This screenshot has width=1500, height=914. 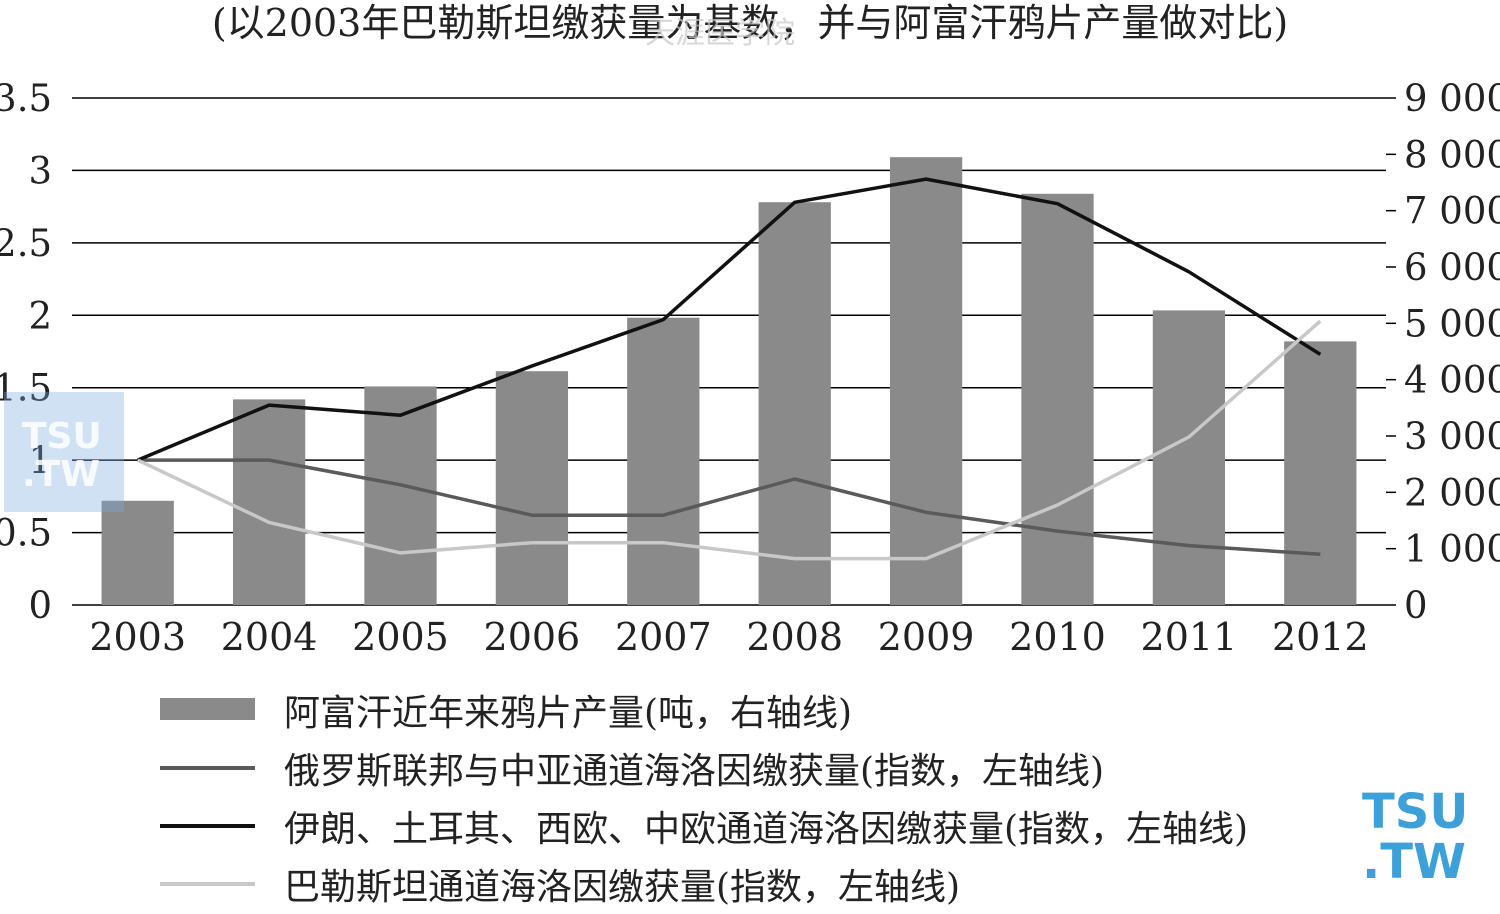 I want to click on x-tick-label-2010: 2010, so click(x=1057, y=637).